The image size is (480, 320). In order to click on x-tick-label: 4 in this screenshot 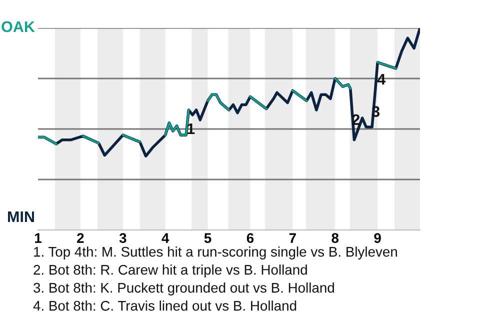, I will do `click(166, 238)`.